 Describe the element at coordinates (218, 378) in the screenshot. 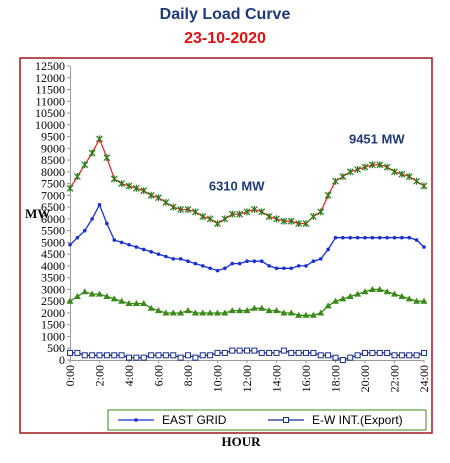

I see `x-tick-label: 10:00` at that location.